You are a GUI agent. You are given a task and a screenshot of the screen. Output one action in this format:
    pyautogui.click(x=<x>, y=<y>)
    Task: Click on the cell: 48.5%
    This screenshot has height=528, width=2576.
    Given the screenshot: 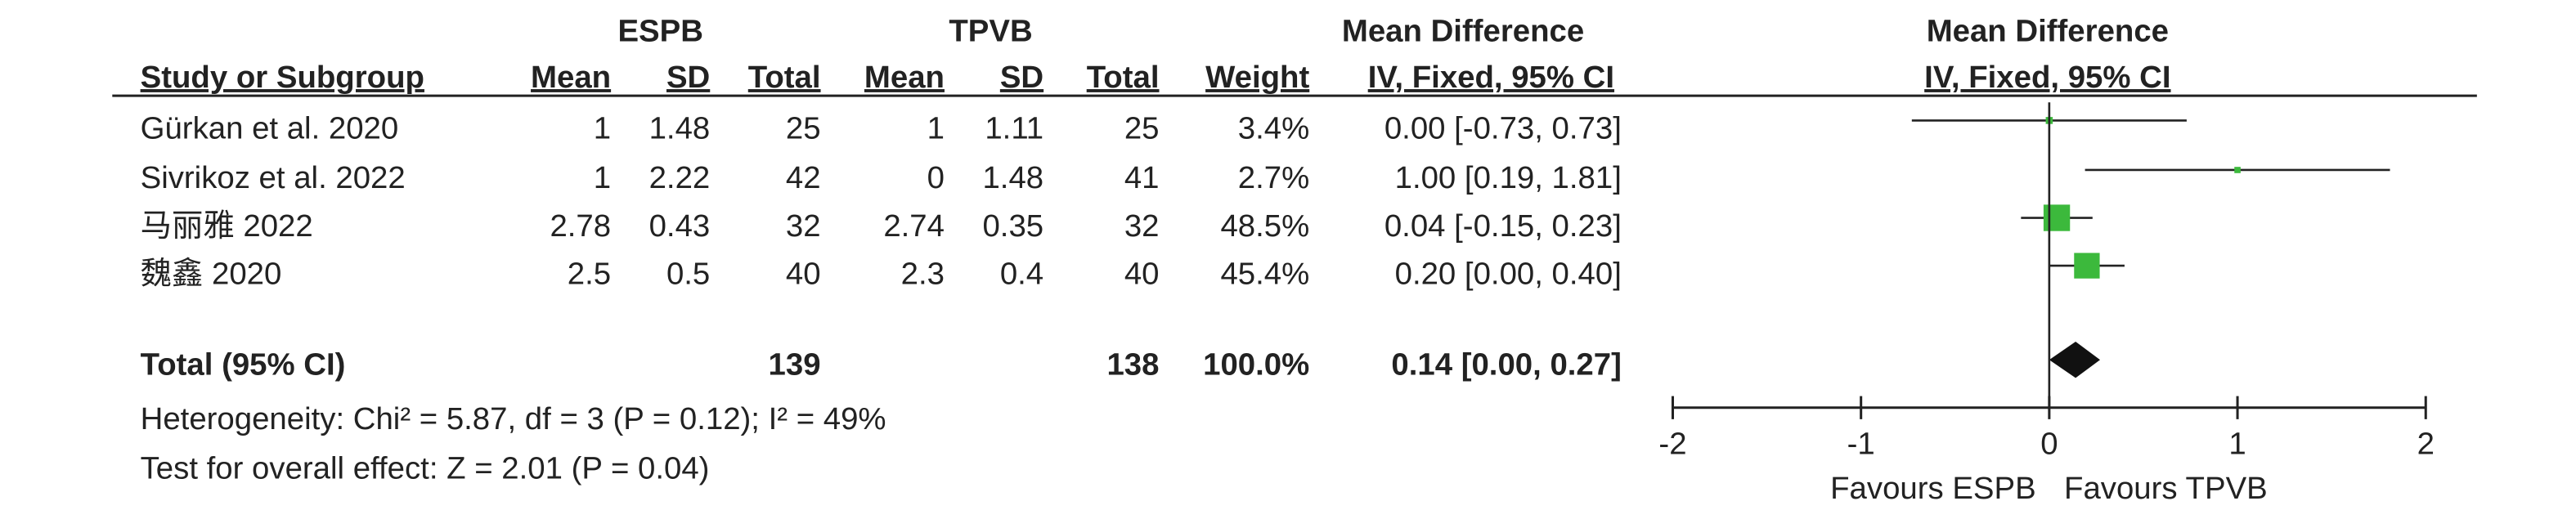 What is the action you would take?
    pyautogui.click(x=1264, y=226)
    